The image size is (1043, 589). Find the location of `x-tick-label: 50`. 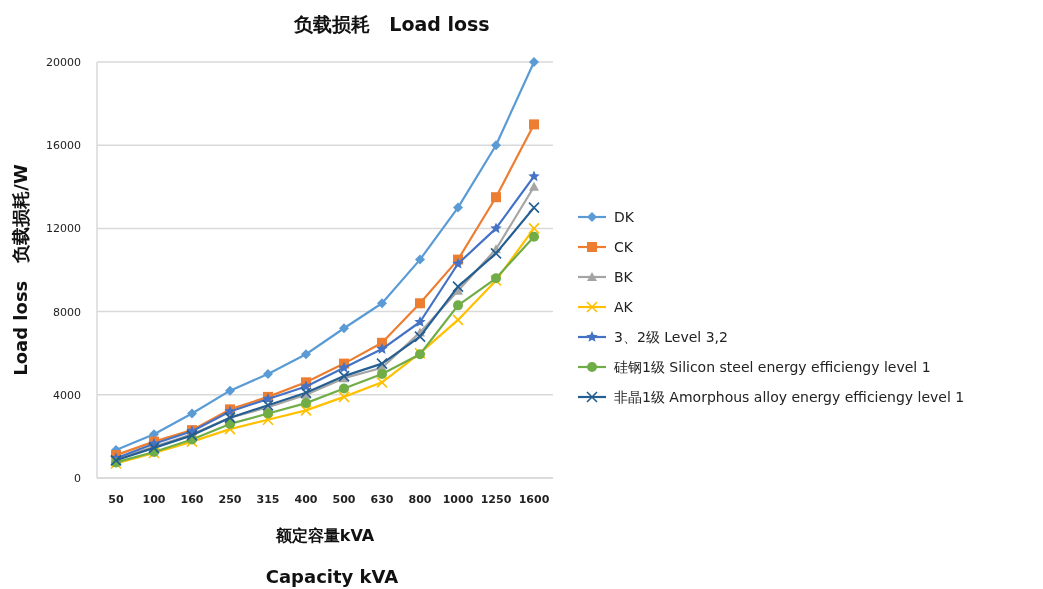

x-tick-label: 50 is located at coordinates (116, 499).